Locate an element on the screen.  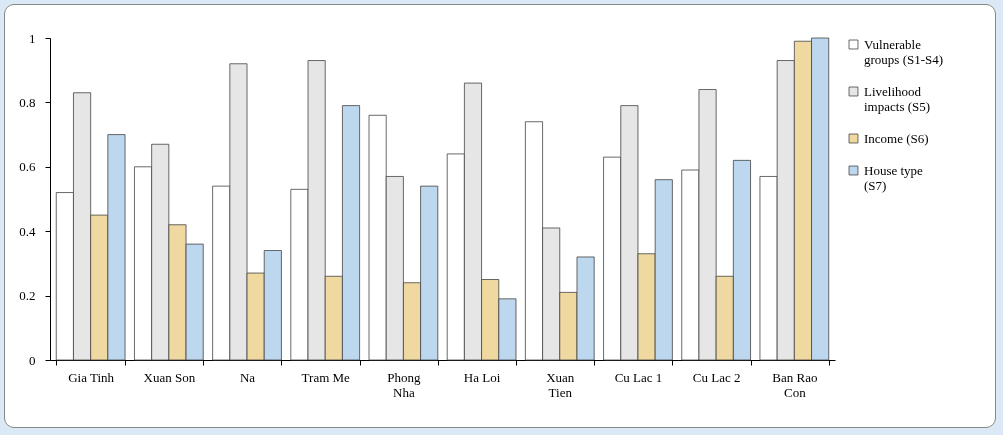
legend-label: Livelihood impacts (S5) is located at coordinates (897, 98).